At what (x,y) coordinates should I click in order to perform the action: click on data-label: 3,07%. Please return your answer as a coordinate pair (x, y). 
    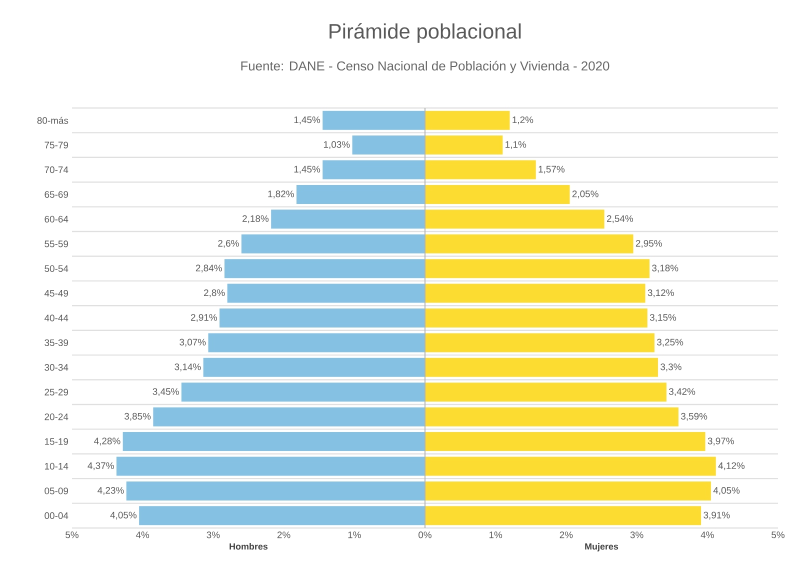
    Looking at the image, I should click on (193, 342).